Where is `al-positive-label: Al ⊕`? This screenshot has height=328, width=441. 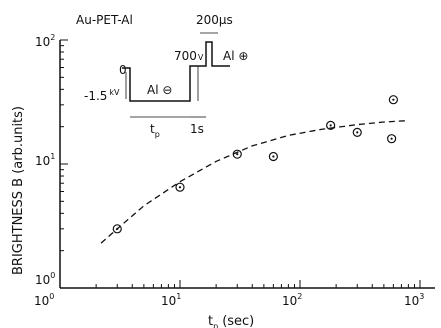 al-positive-label: Al ⊕ is located at coordinates (235, 56).